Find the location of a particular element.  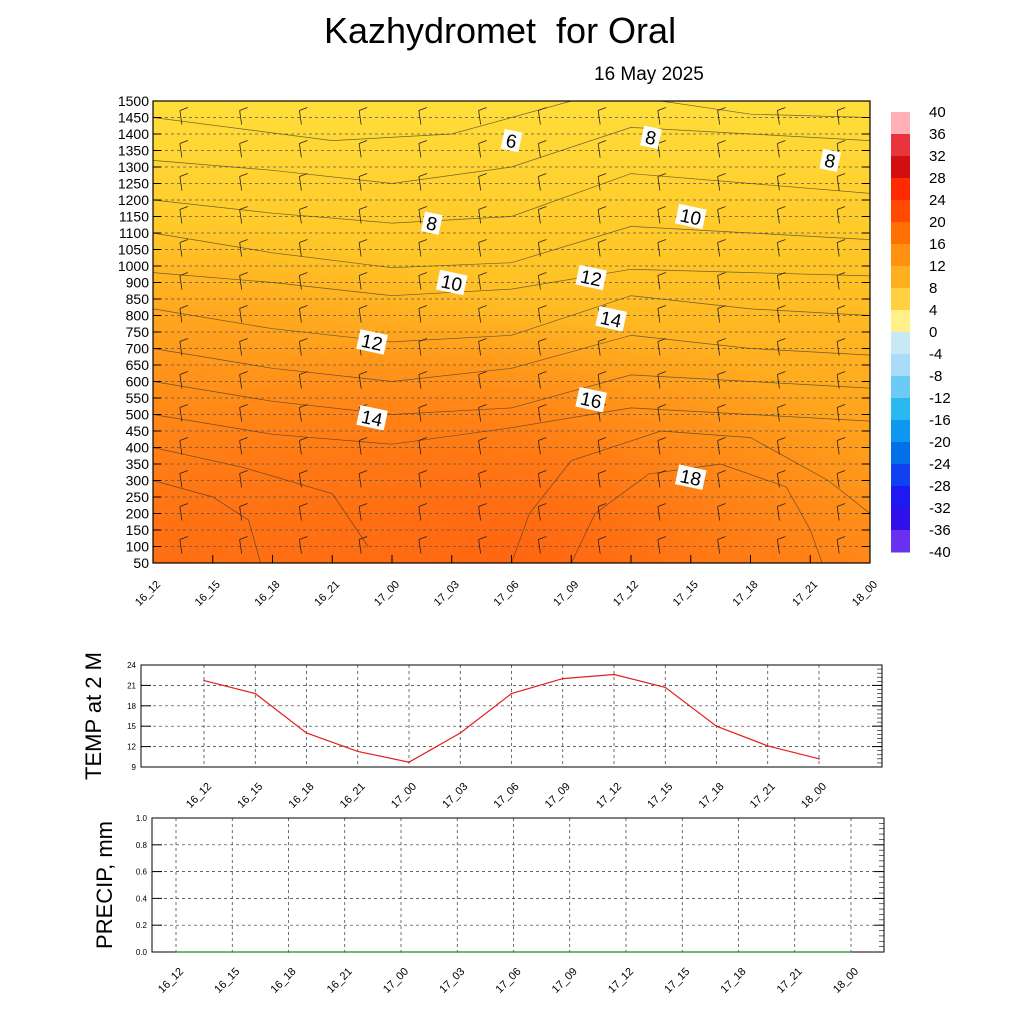

panel-x-tick-label: 17_03 is located at coordinates (455, 796).